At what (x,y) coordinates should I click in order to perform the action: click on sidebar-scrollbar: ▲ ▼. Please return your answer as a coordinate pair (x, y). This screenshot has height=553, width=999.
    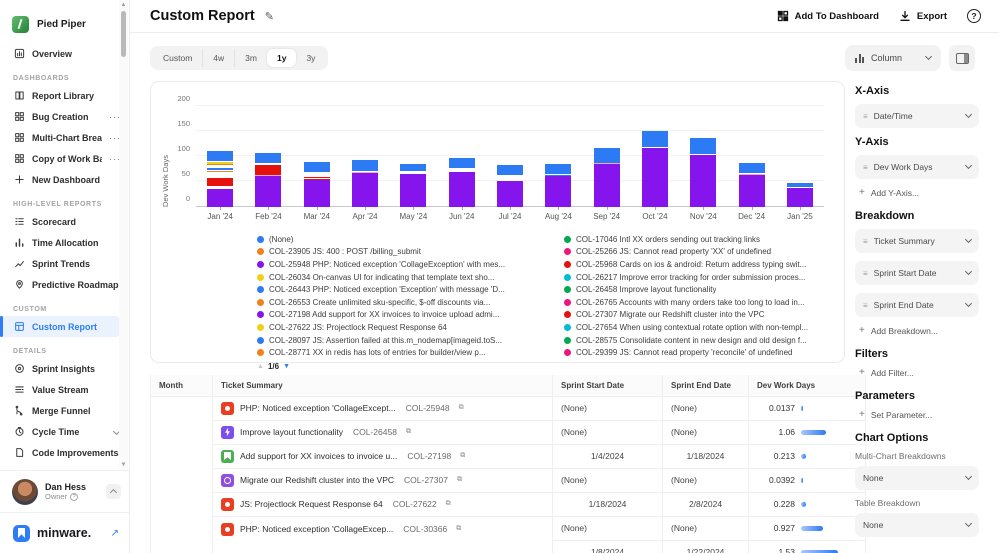
    Looking at the image, I should click on (123, 235).